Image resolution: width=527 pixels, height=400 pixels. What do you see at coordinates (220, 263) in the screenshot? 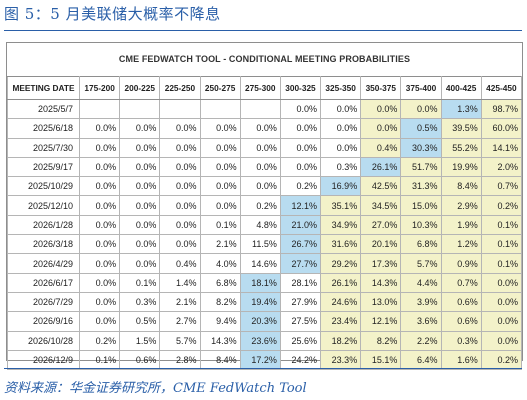
I see `probability-cell: 4.0%` at bounding box center [220, 263].